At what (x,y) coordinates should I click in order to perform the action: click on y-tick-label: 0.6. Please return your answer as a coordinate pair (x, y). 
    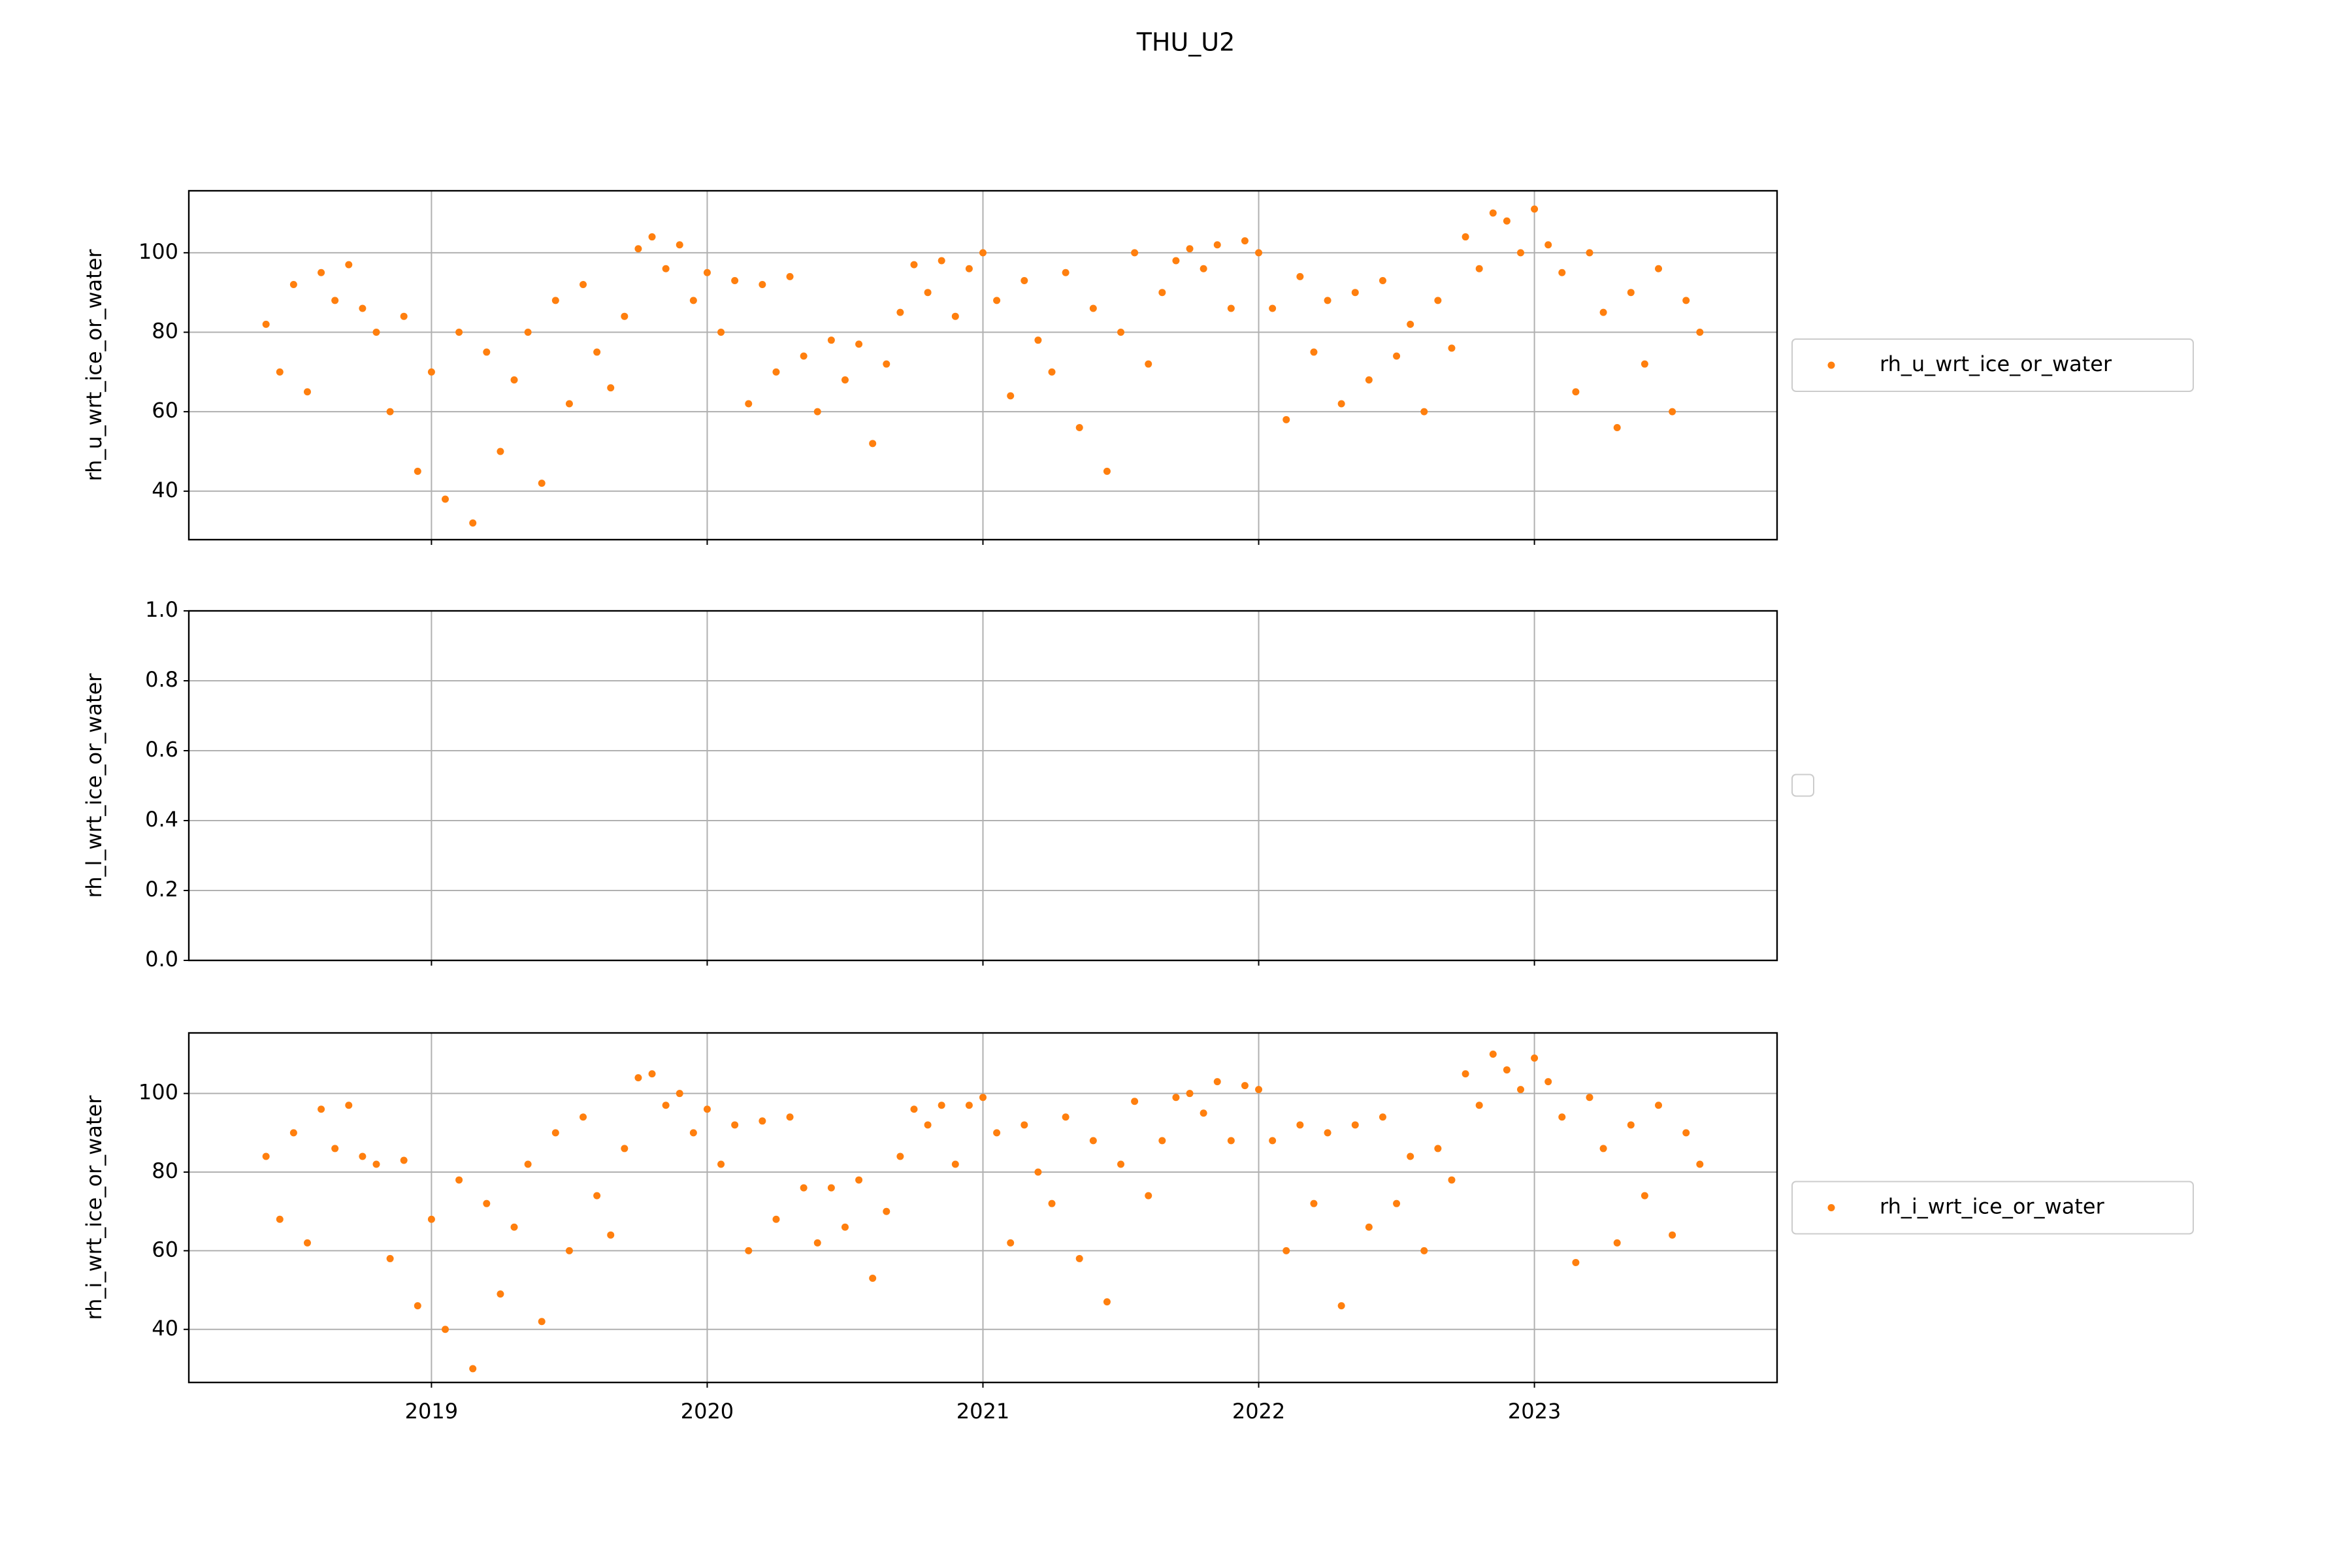
    Looking at the image, I should click on (161, 749).